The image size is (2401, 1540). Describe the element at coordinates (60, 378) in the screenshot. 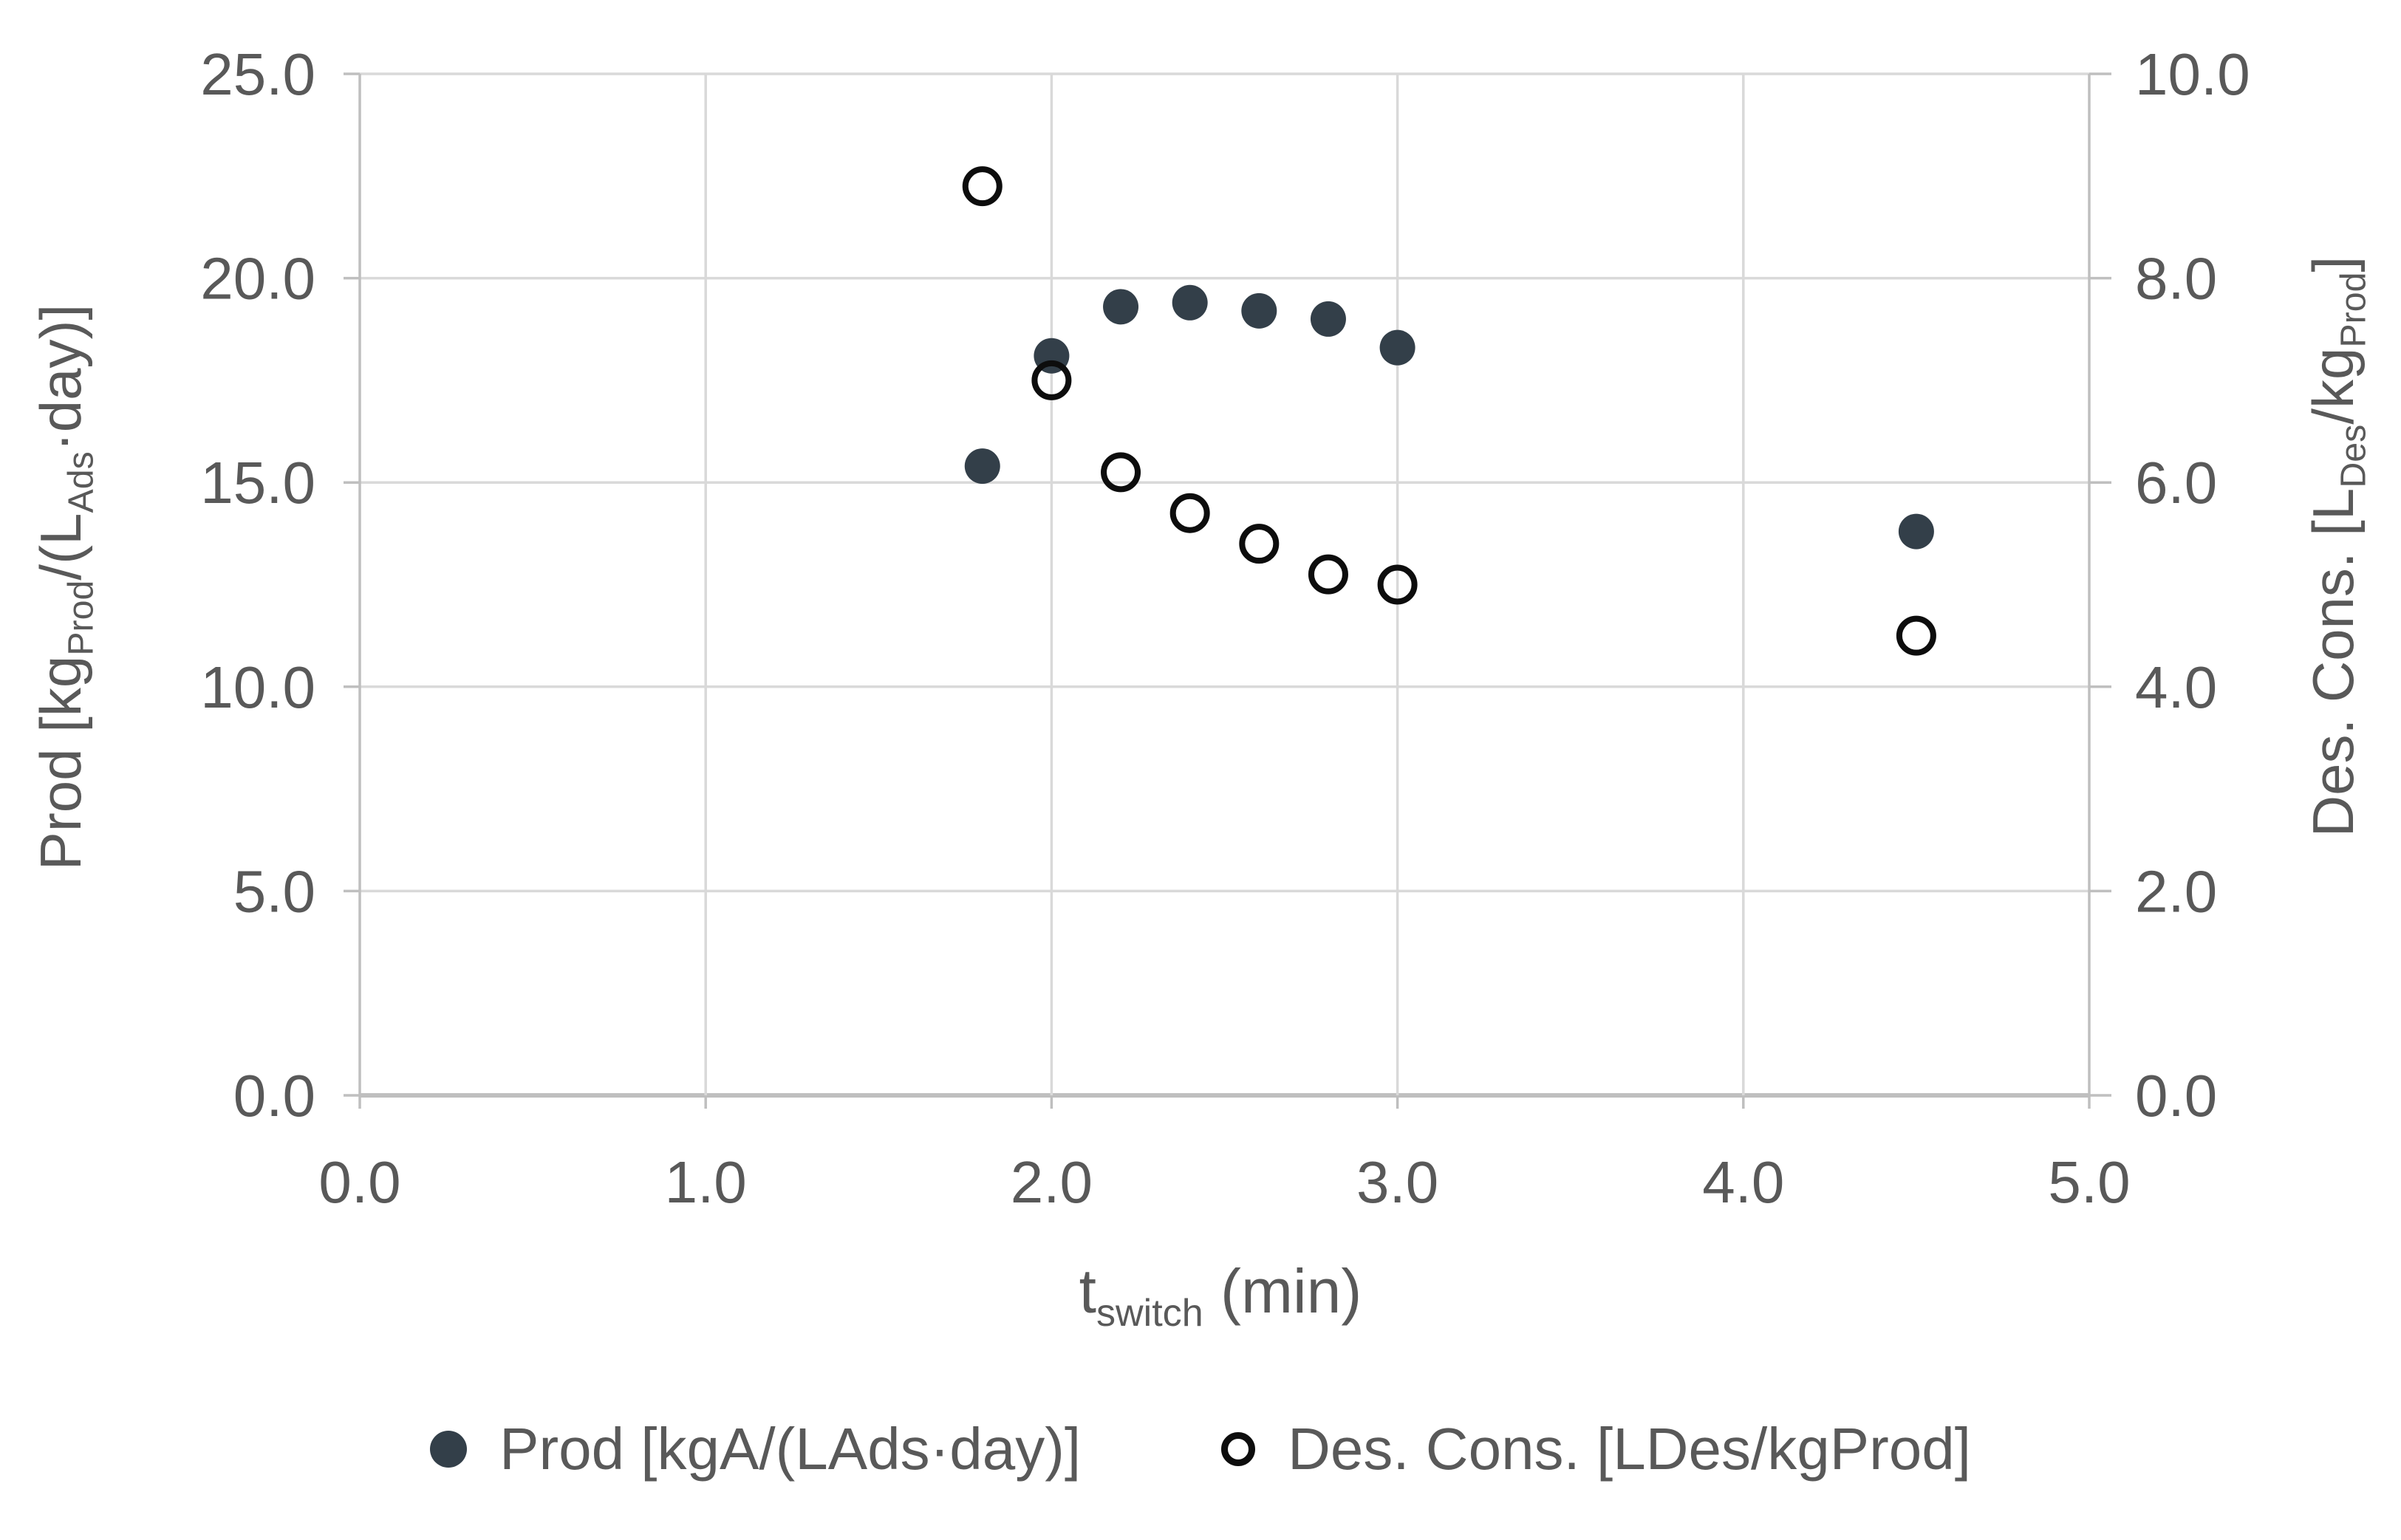

I see `y-left-title-text: ·day)]` at that location.